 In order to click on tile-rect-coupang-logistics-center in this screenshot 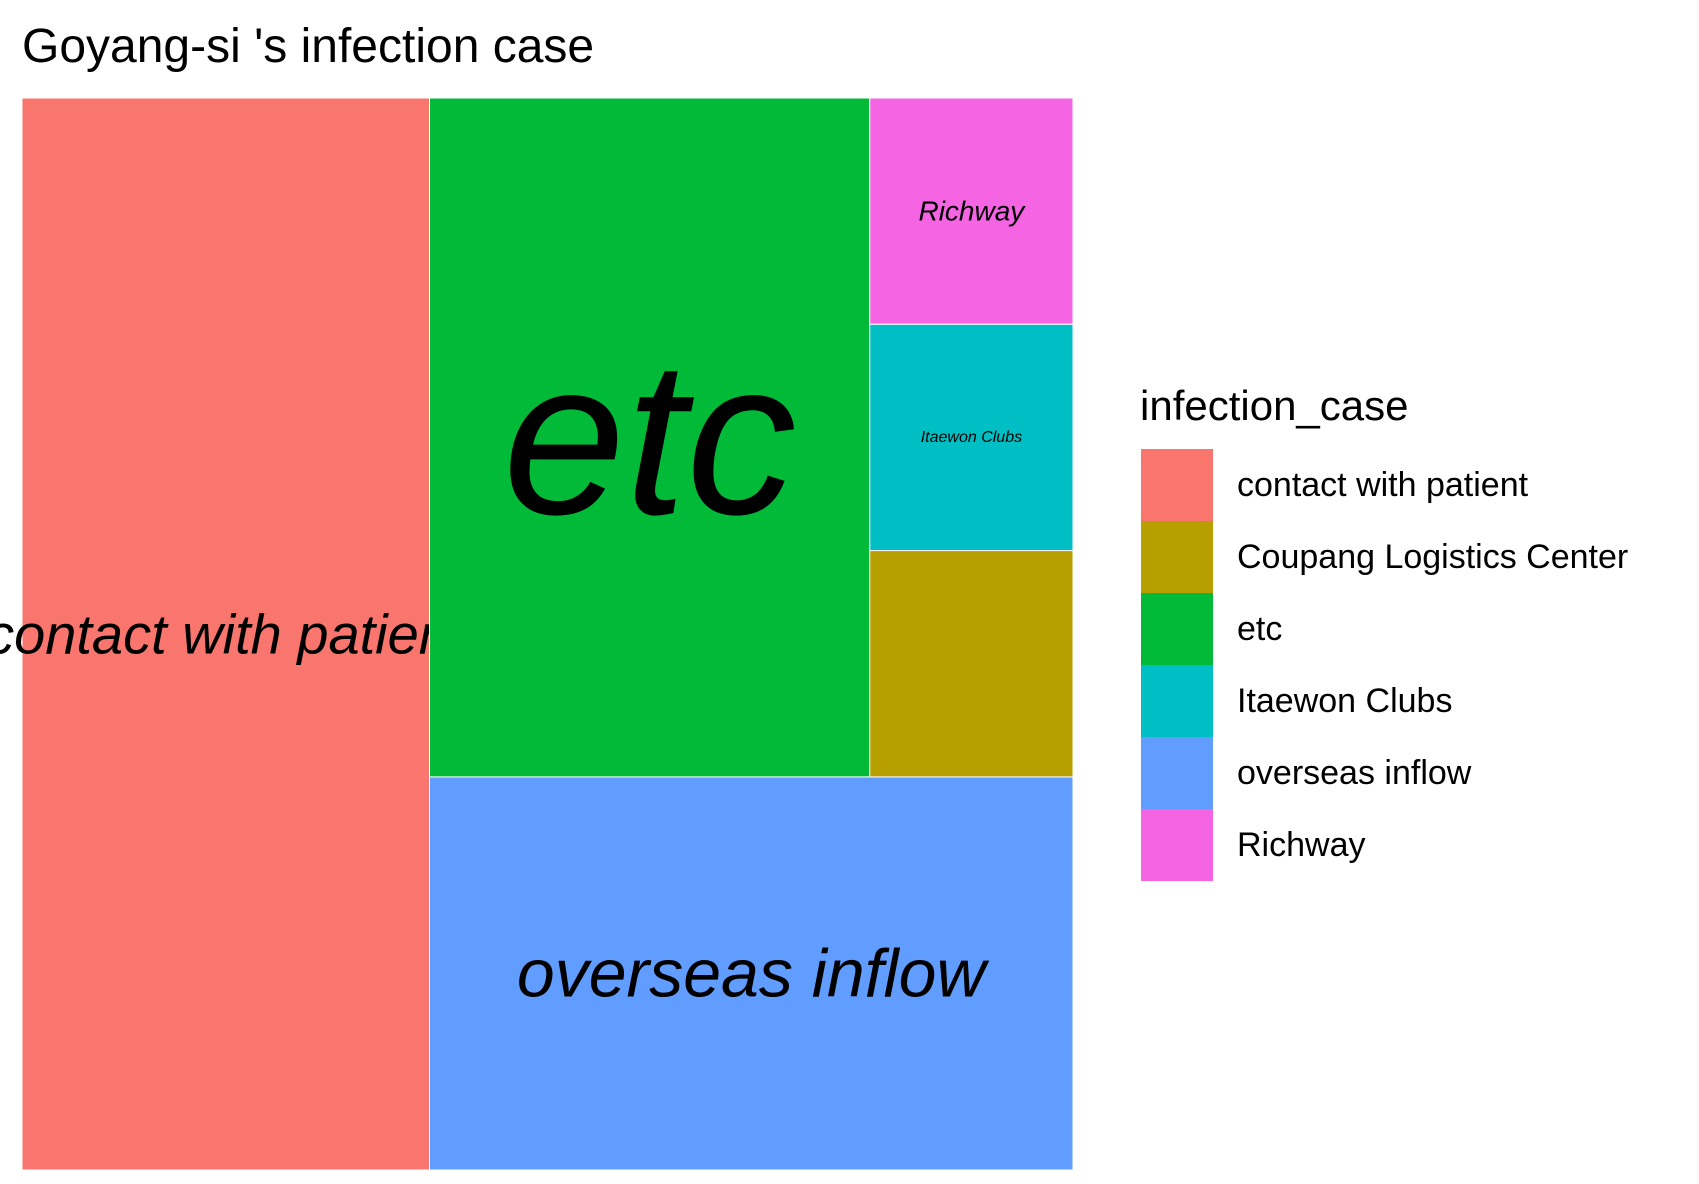, I will do `click(971, 664)`.